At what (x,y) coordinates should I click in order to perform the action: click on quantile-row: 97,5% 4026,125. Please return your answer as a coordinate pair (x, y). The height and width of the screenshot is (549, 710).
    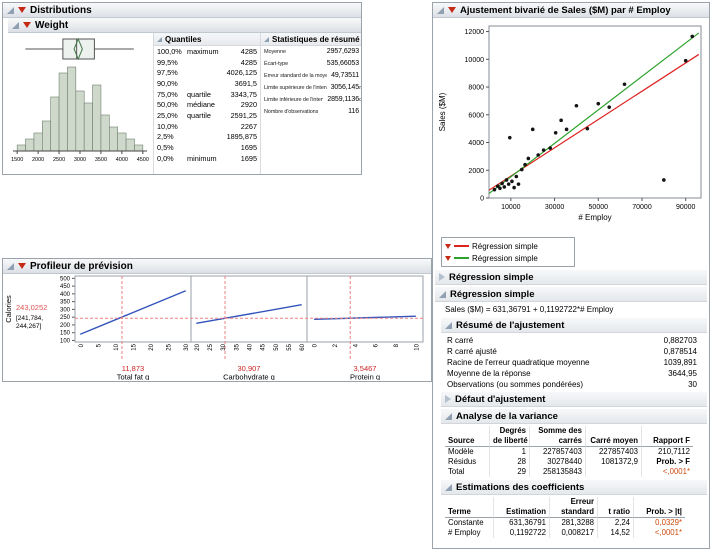
    Looking at the image, I should click on (207, 72).